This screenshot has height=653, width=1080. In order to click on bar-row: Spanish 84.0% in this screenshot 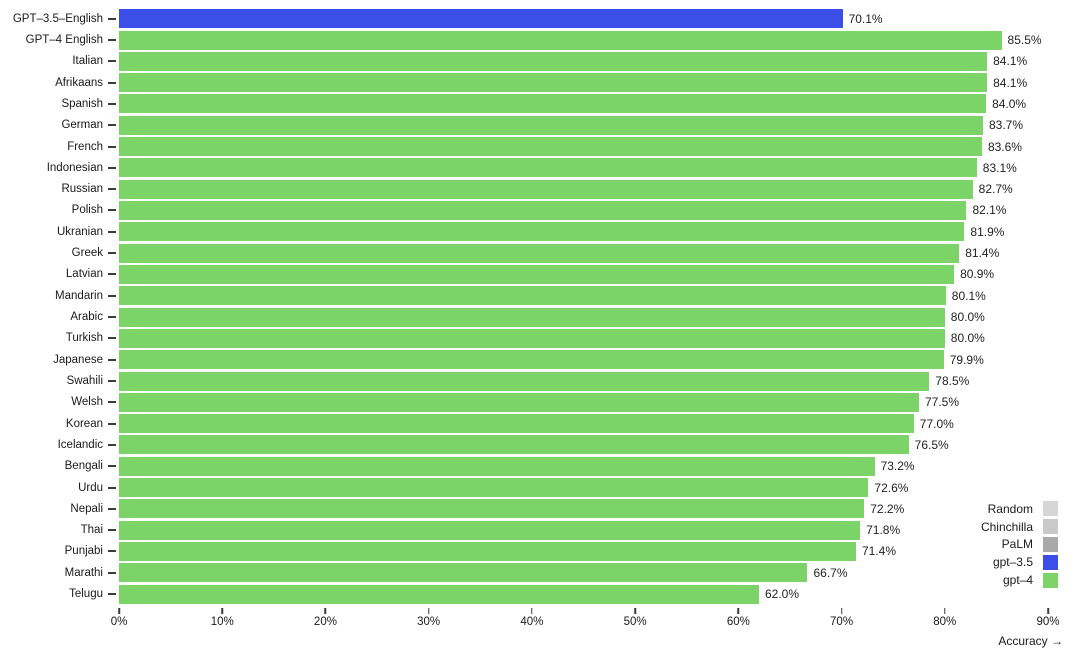, I will do `click(540, 103)`.